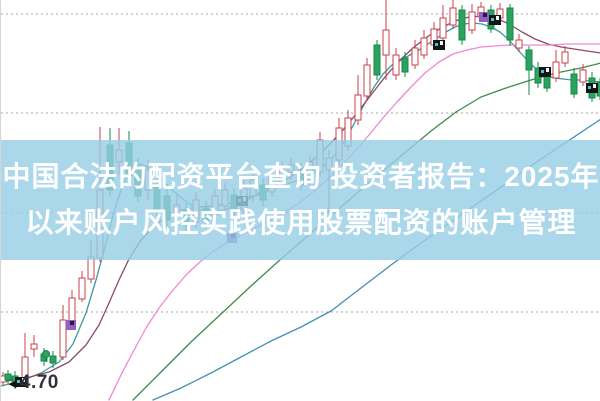 This screenshot has width=600, height=401. What do you see at coordinates (46, 356) in the screenshot?
I see `marker-green-dot-icon` at bounding box center [46, 356].